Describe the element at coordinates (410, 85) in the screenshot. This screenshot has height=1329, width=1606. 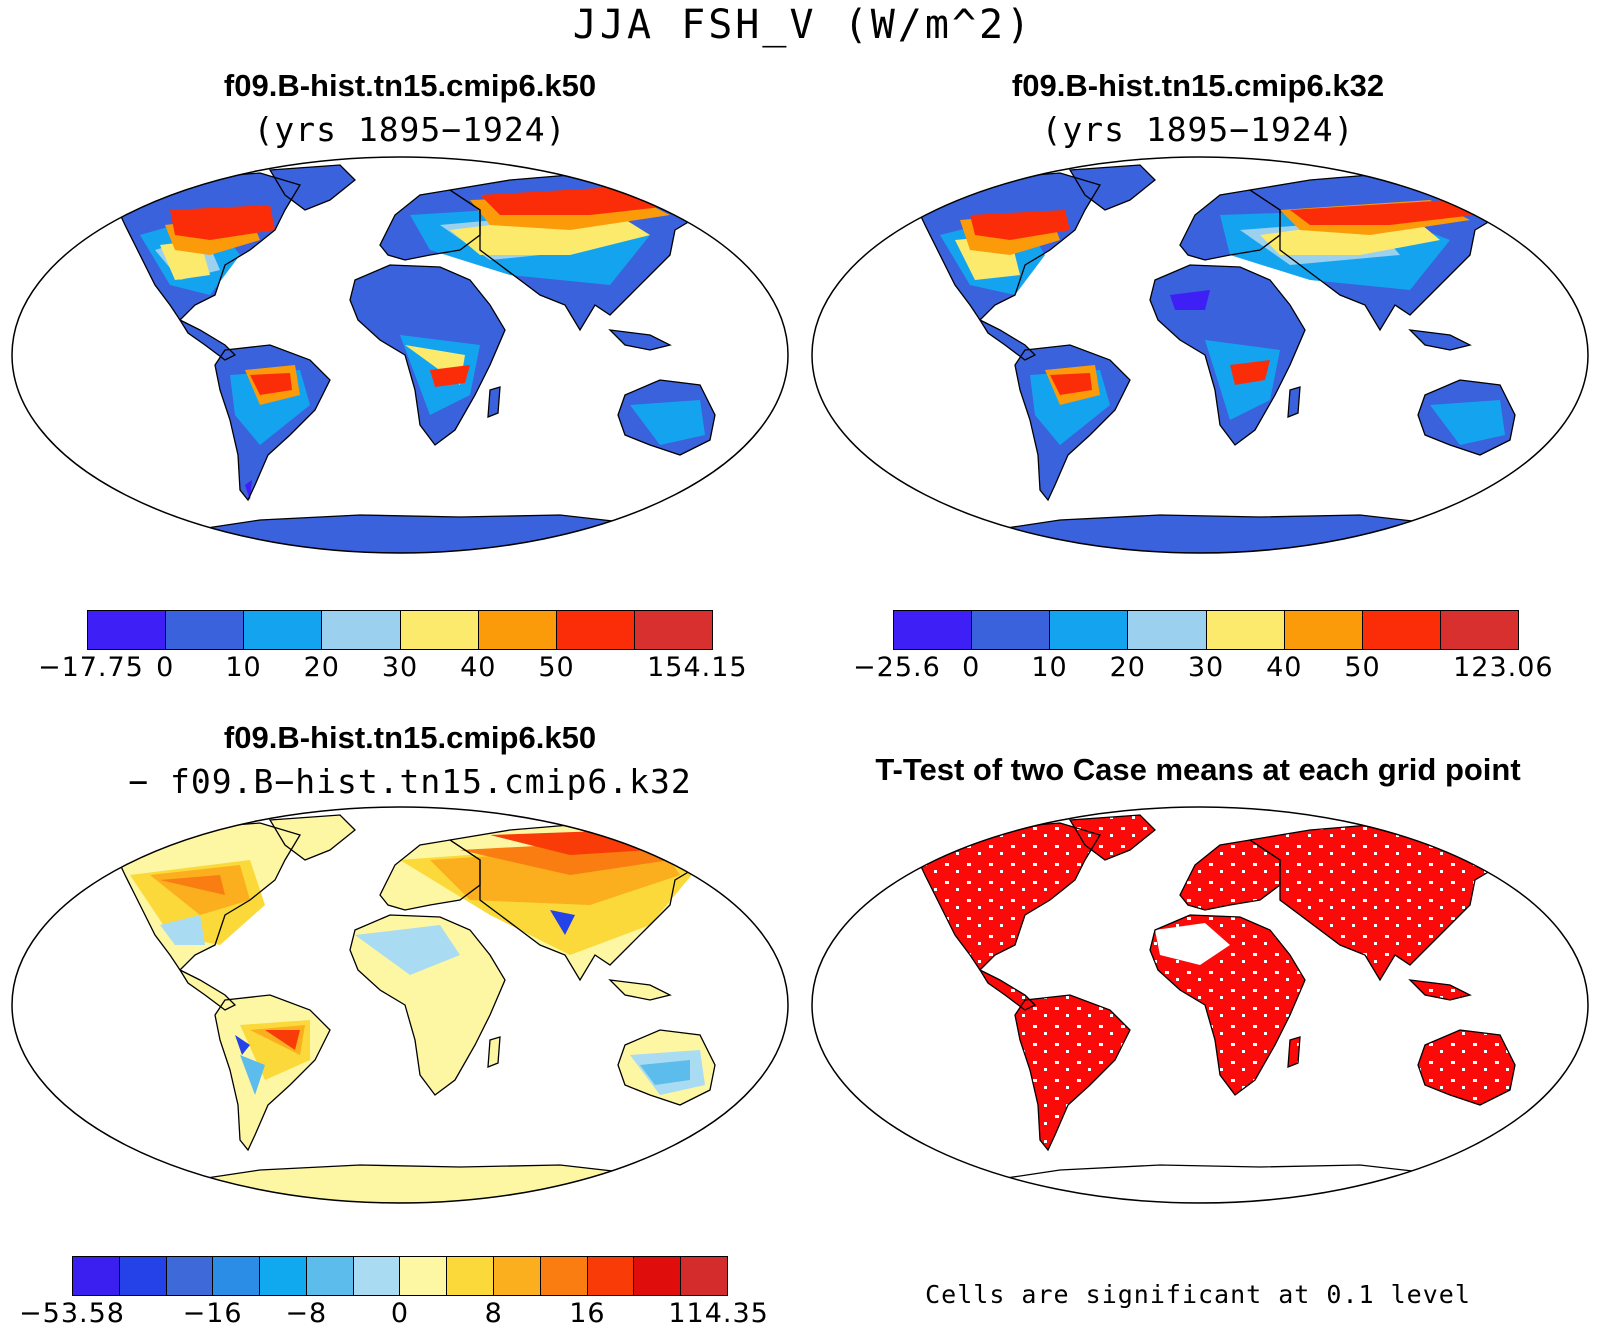
I see `panel-tl-case-title: f09.B-hist.tn15.cmip6.k50` at that location.